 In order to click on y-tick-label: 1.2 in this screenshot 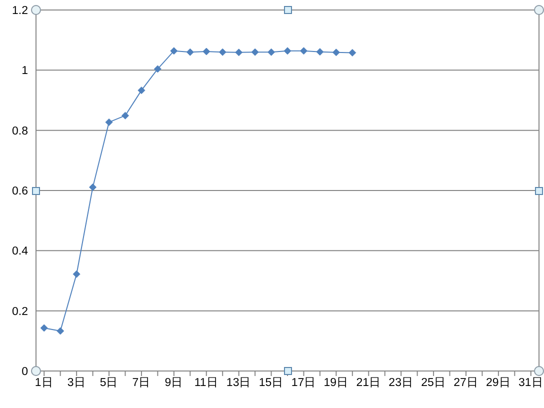, I will do `click(20, 11)`.